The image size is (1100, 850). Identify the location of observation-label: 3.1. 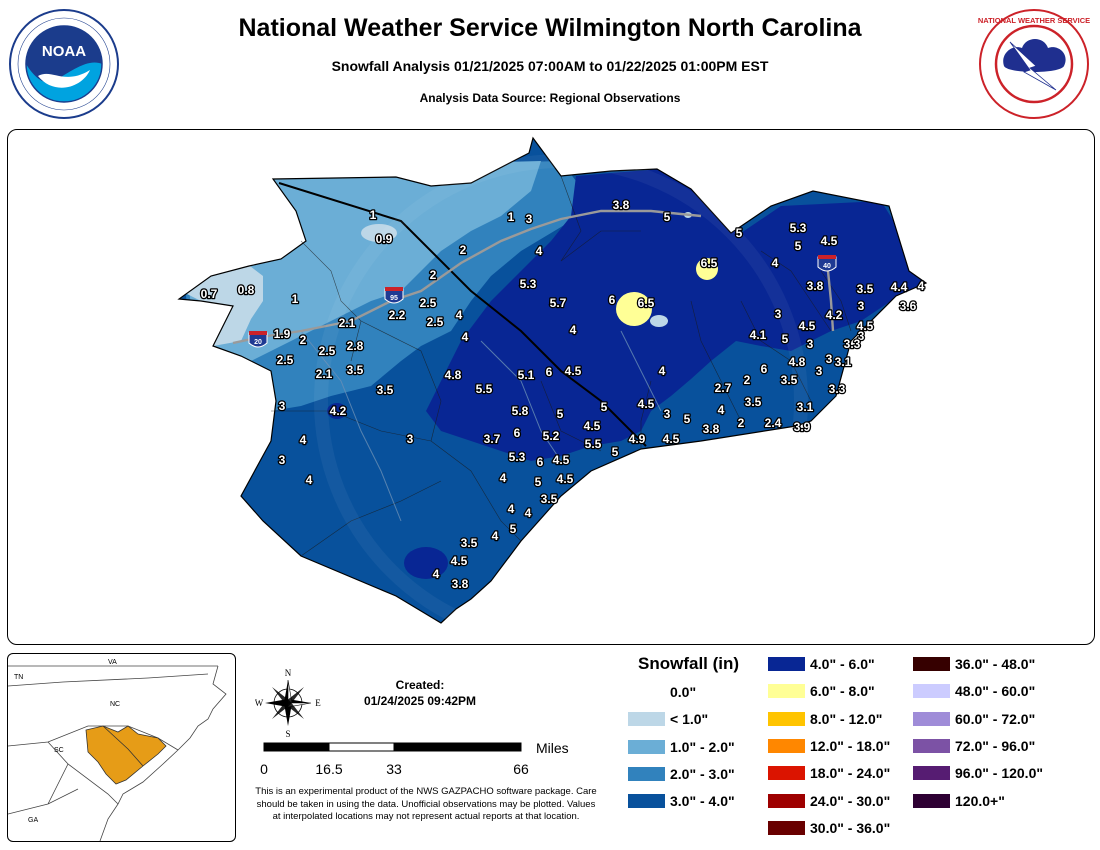
(805, 407).